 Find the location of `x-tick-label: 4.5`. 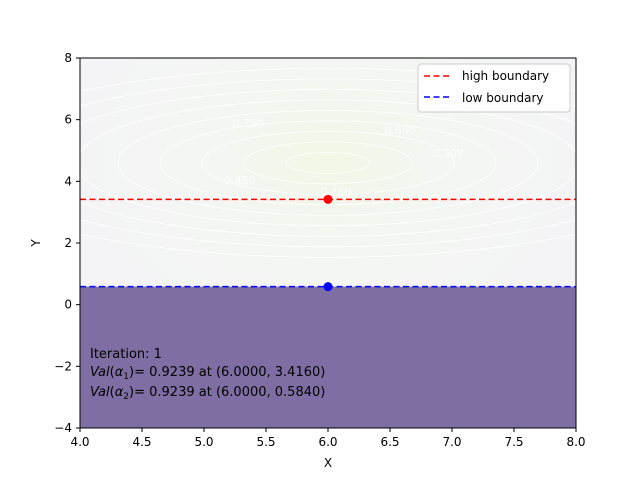

x-tick-label: 4.5 is located at coordinates (141, 442).